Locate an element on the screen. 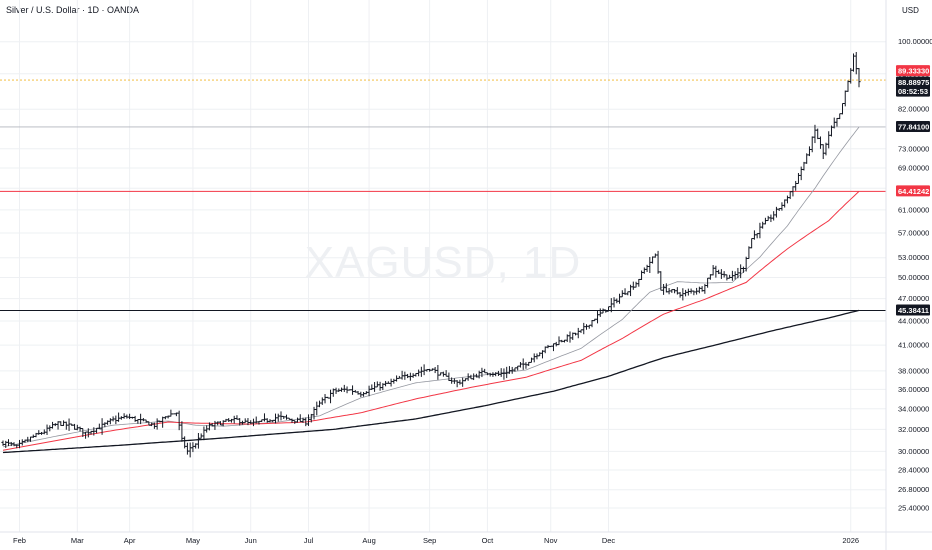 The width and height of the screenshot is (932, 550). x-tick-label: 2026 is located at coordinates (850, 540).